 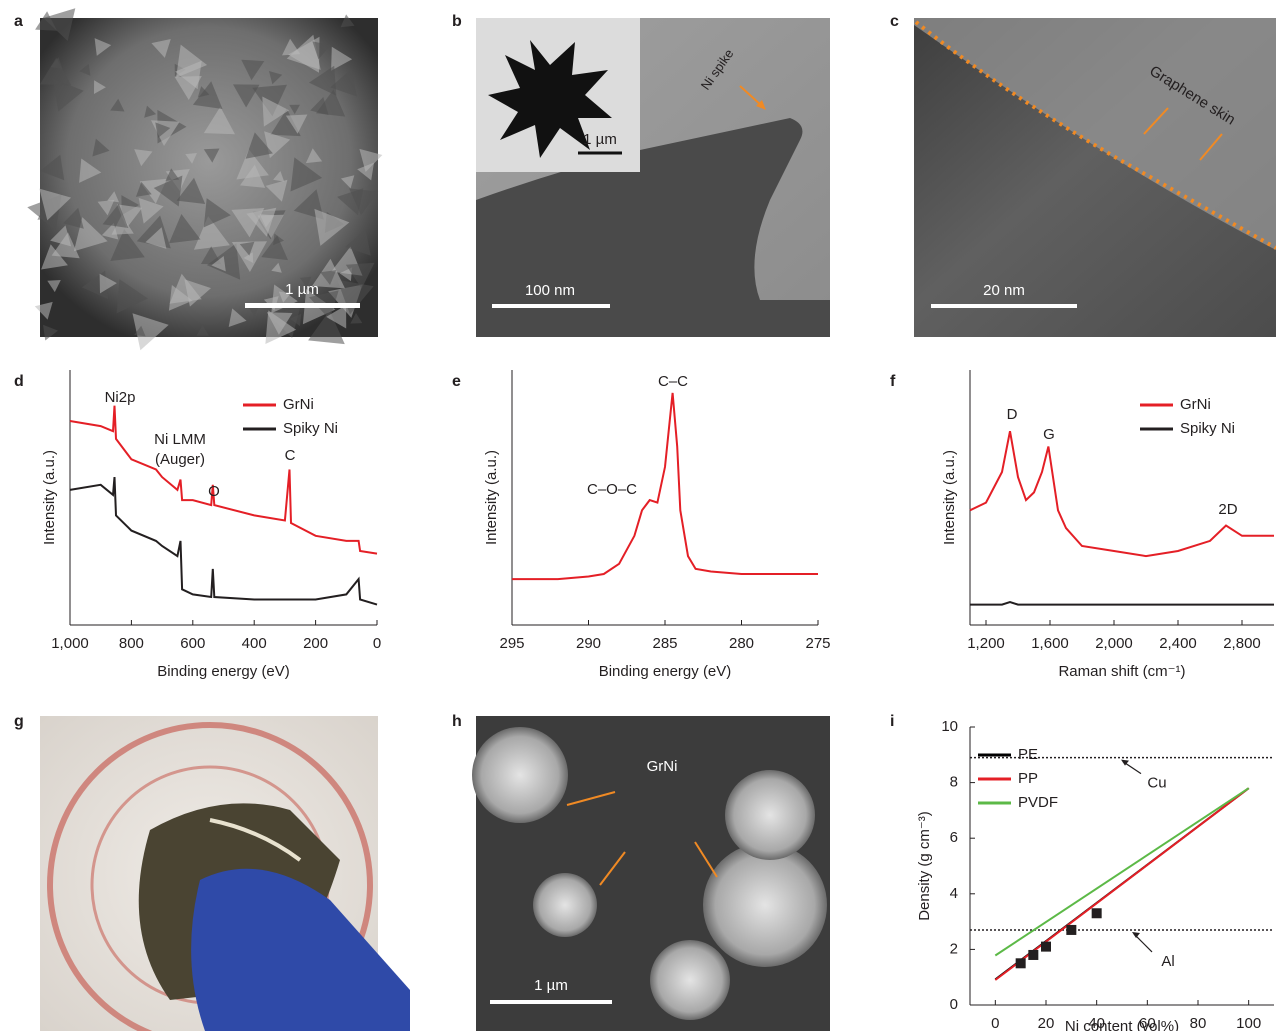 I want to click on arrow-head, so click(x=1136, y=934).